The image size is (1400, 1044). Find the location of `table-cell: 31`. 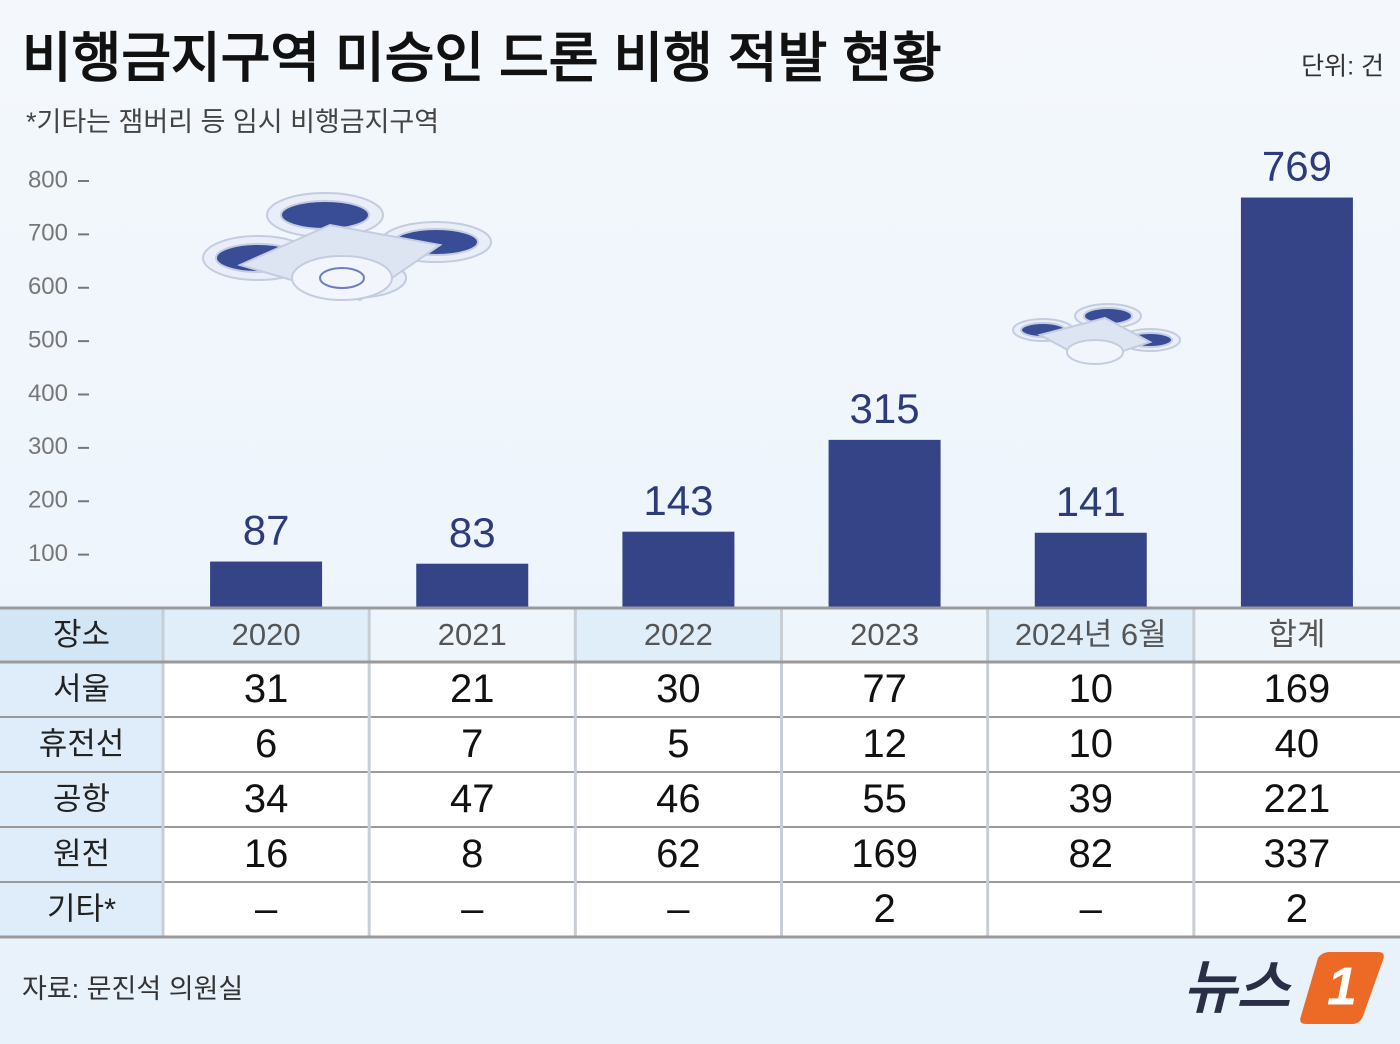

table-cell: 31 is located at coordinates (266, 689).